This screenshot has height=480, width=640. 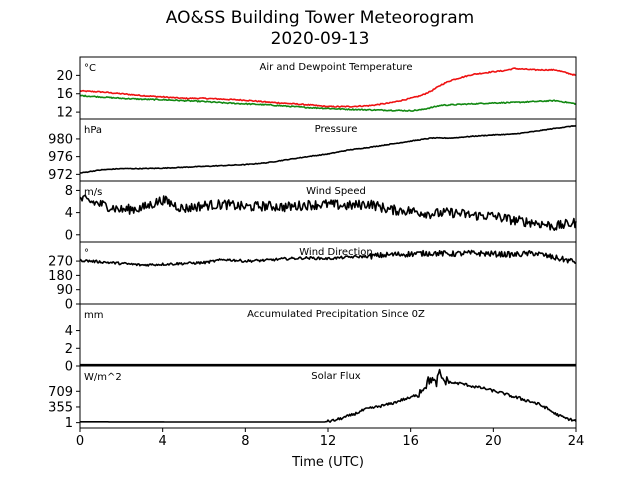 I want to click on x-tick-label: 8, so click(x=245, y=441).